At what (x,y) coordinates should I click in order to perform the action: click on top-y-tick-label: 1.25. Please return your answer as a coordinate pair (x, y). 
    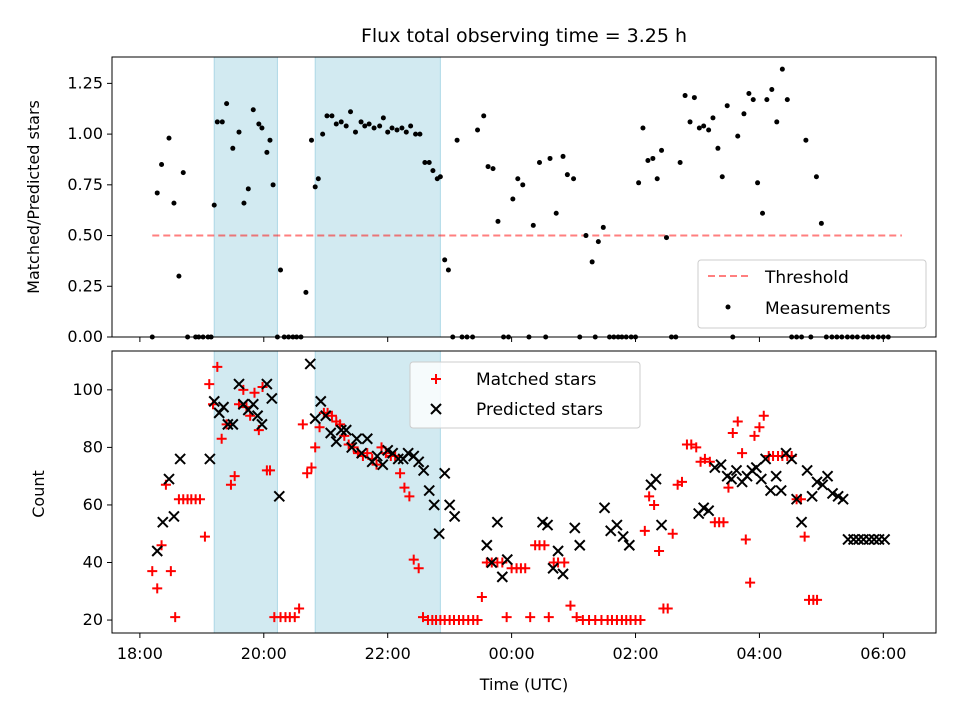
    Looking at the image, I should click on (85, 82).